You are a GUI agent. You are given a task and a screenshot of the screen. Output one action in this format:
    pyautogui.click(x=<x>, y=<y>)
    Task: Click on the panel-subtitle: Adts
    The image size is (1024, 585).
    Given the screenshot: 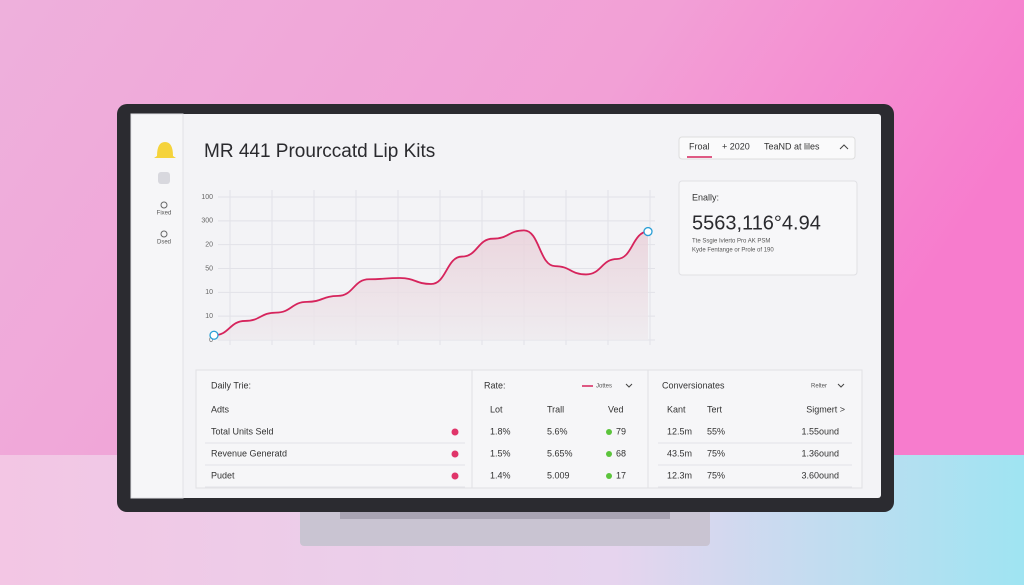 What is the action you would take?
    pyautogui.click(x=220, y=409)
    